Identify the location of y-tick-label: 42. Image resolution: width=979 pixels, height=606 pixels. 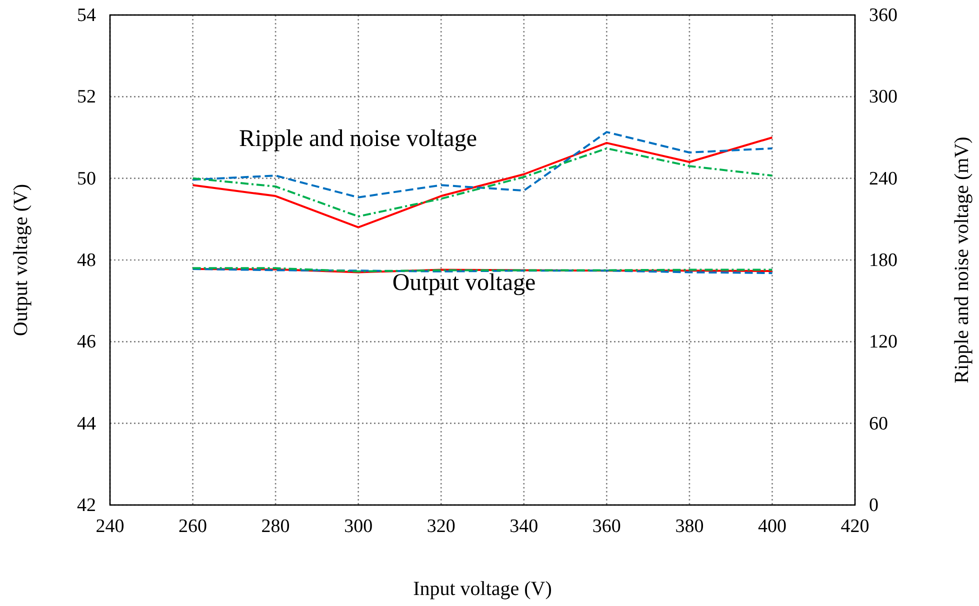
(86, 505).